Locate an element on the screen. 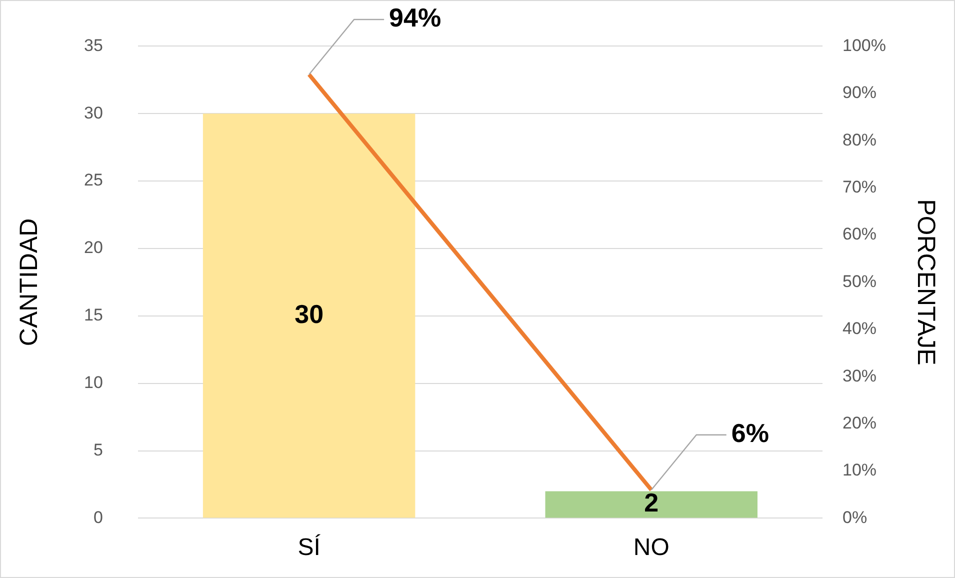 Image resolution: width=955 pixels, height=578 pixels. y2-tick-label: 0% is located at coordinates (855, 517).